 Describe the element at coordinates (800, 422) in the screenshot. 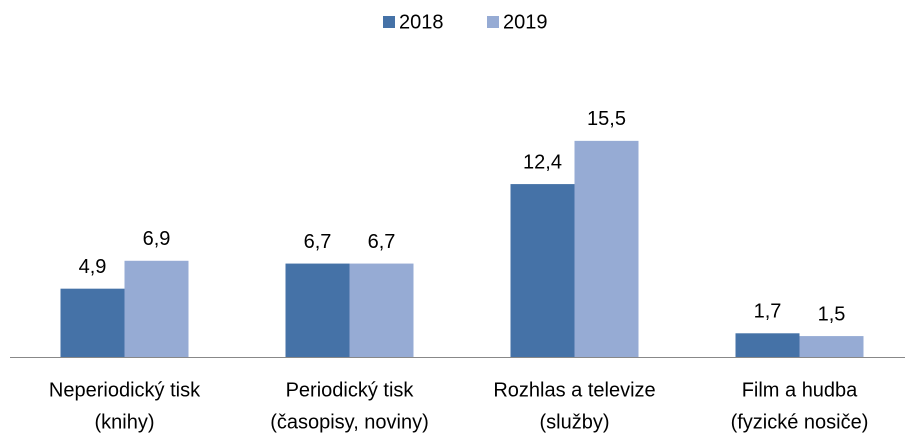

I see `x-tick-label: (fyzické nosiče)` at that location.